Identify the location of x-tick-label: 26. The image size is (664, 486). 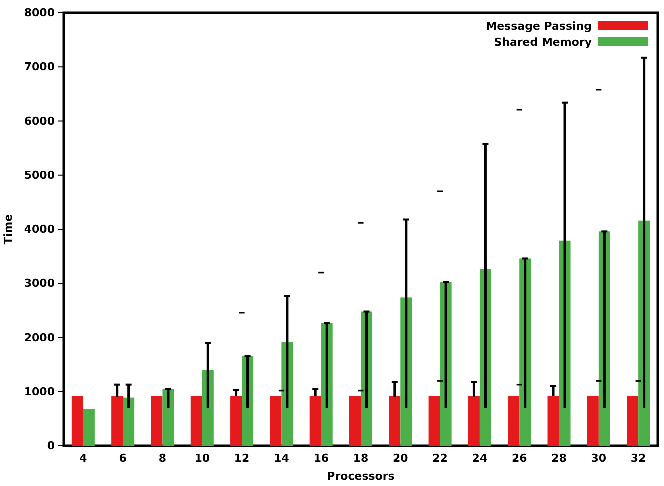
(520, 458).